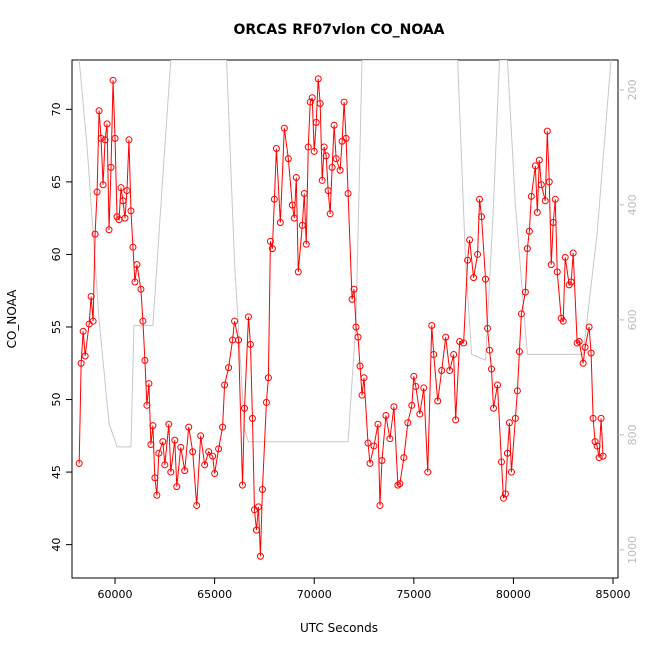 The image size is (650, 650). What do you see at coordinates (613, 594) in the screenshot?
I see `x-tick-label: 85000` at bounding box center [613, 594].